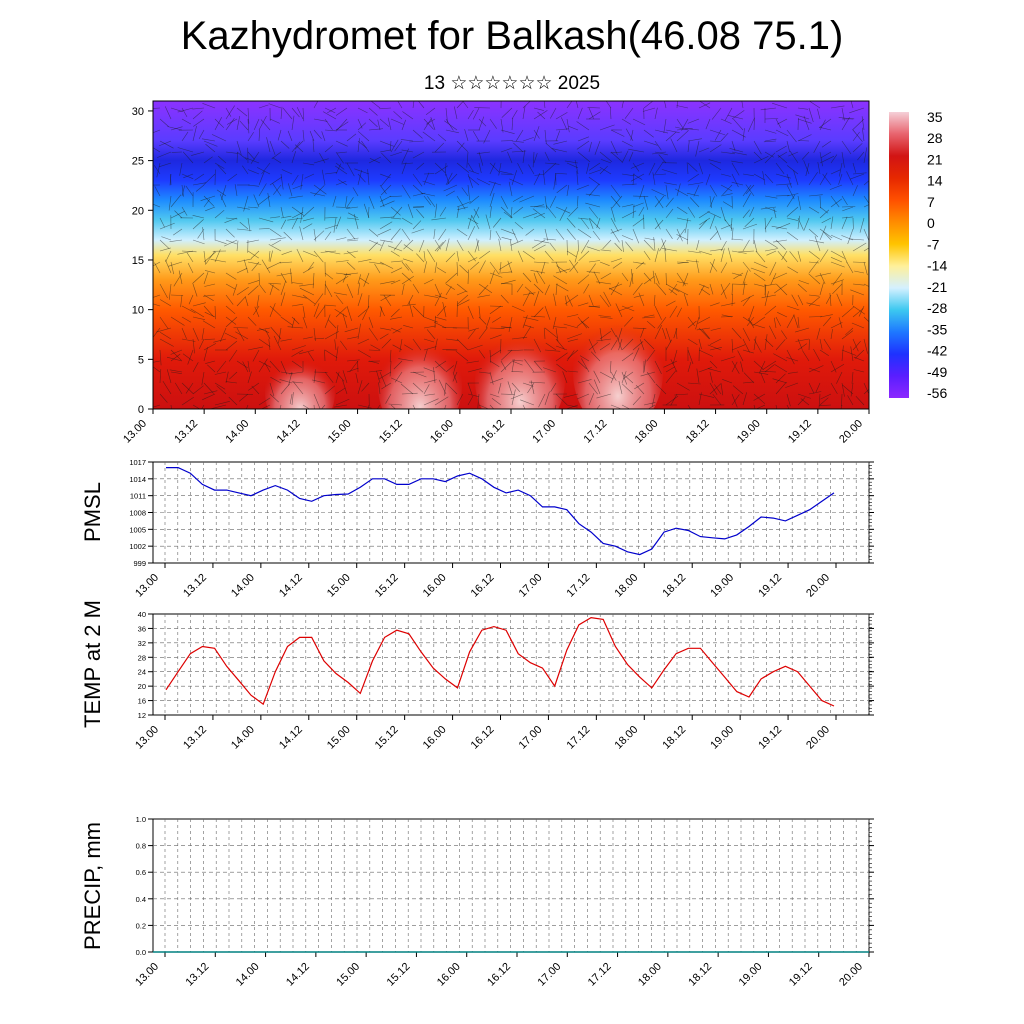 The image size is (1024, 1024). I want to click on colorbar-label: -7, so click(933, 244).